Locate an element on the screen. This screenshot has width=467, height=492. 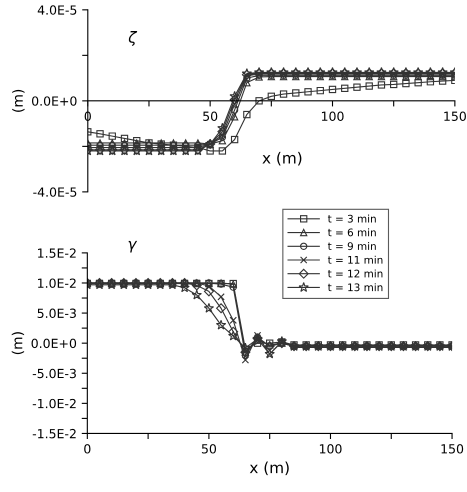
text: γ is located at coordinates (133, 246).